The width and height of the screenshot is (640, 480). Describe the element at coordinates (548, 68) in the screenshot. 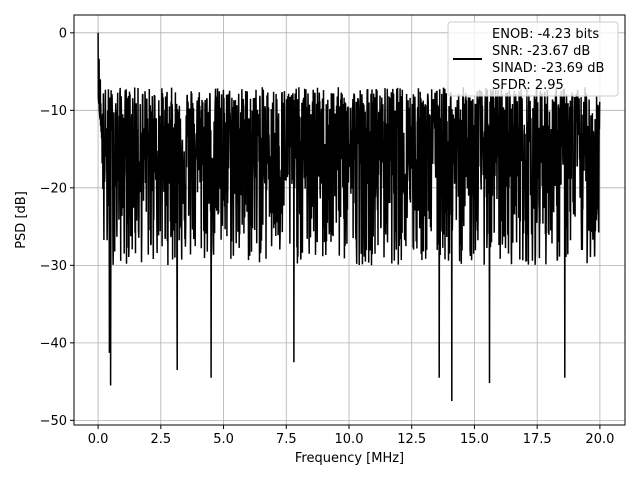

I see `legend-sinad: SINAD: -23.69 dB` at that location.